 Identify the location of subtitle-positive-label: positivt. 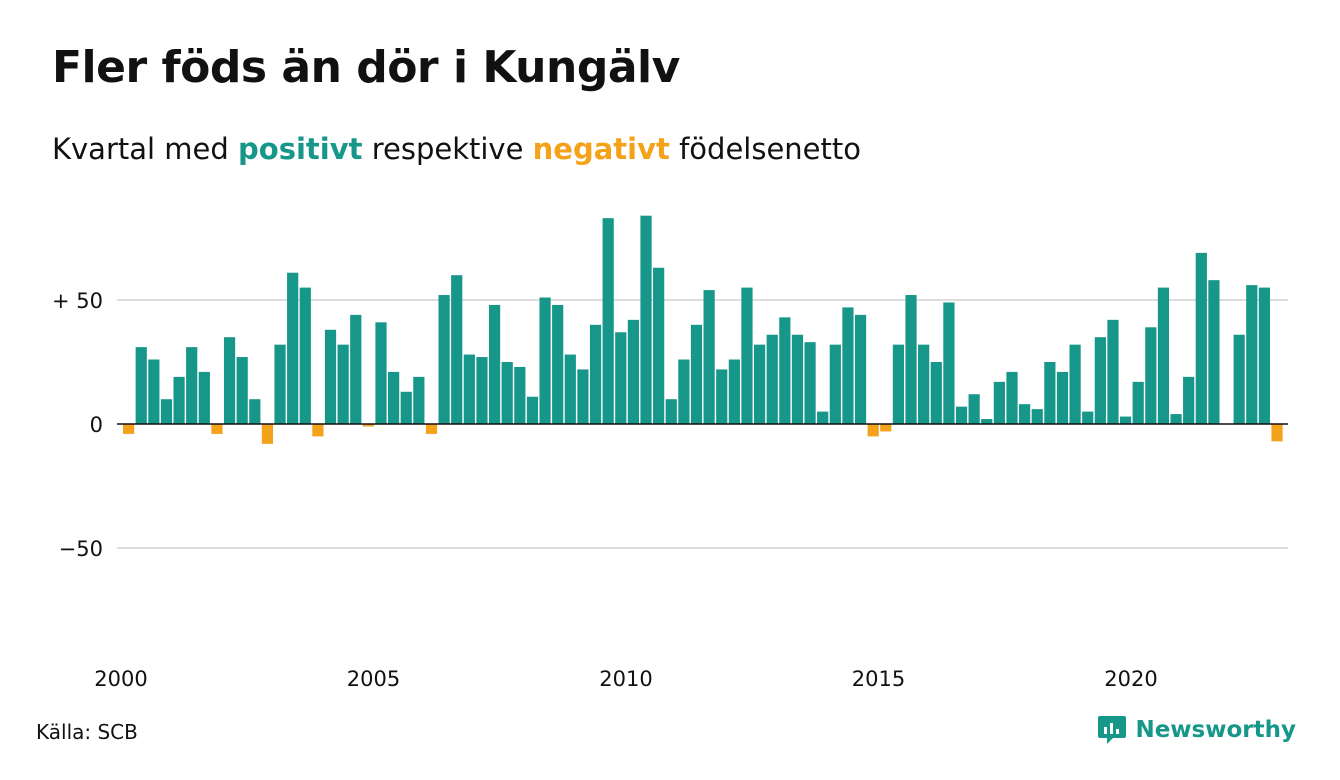
(300, 149).